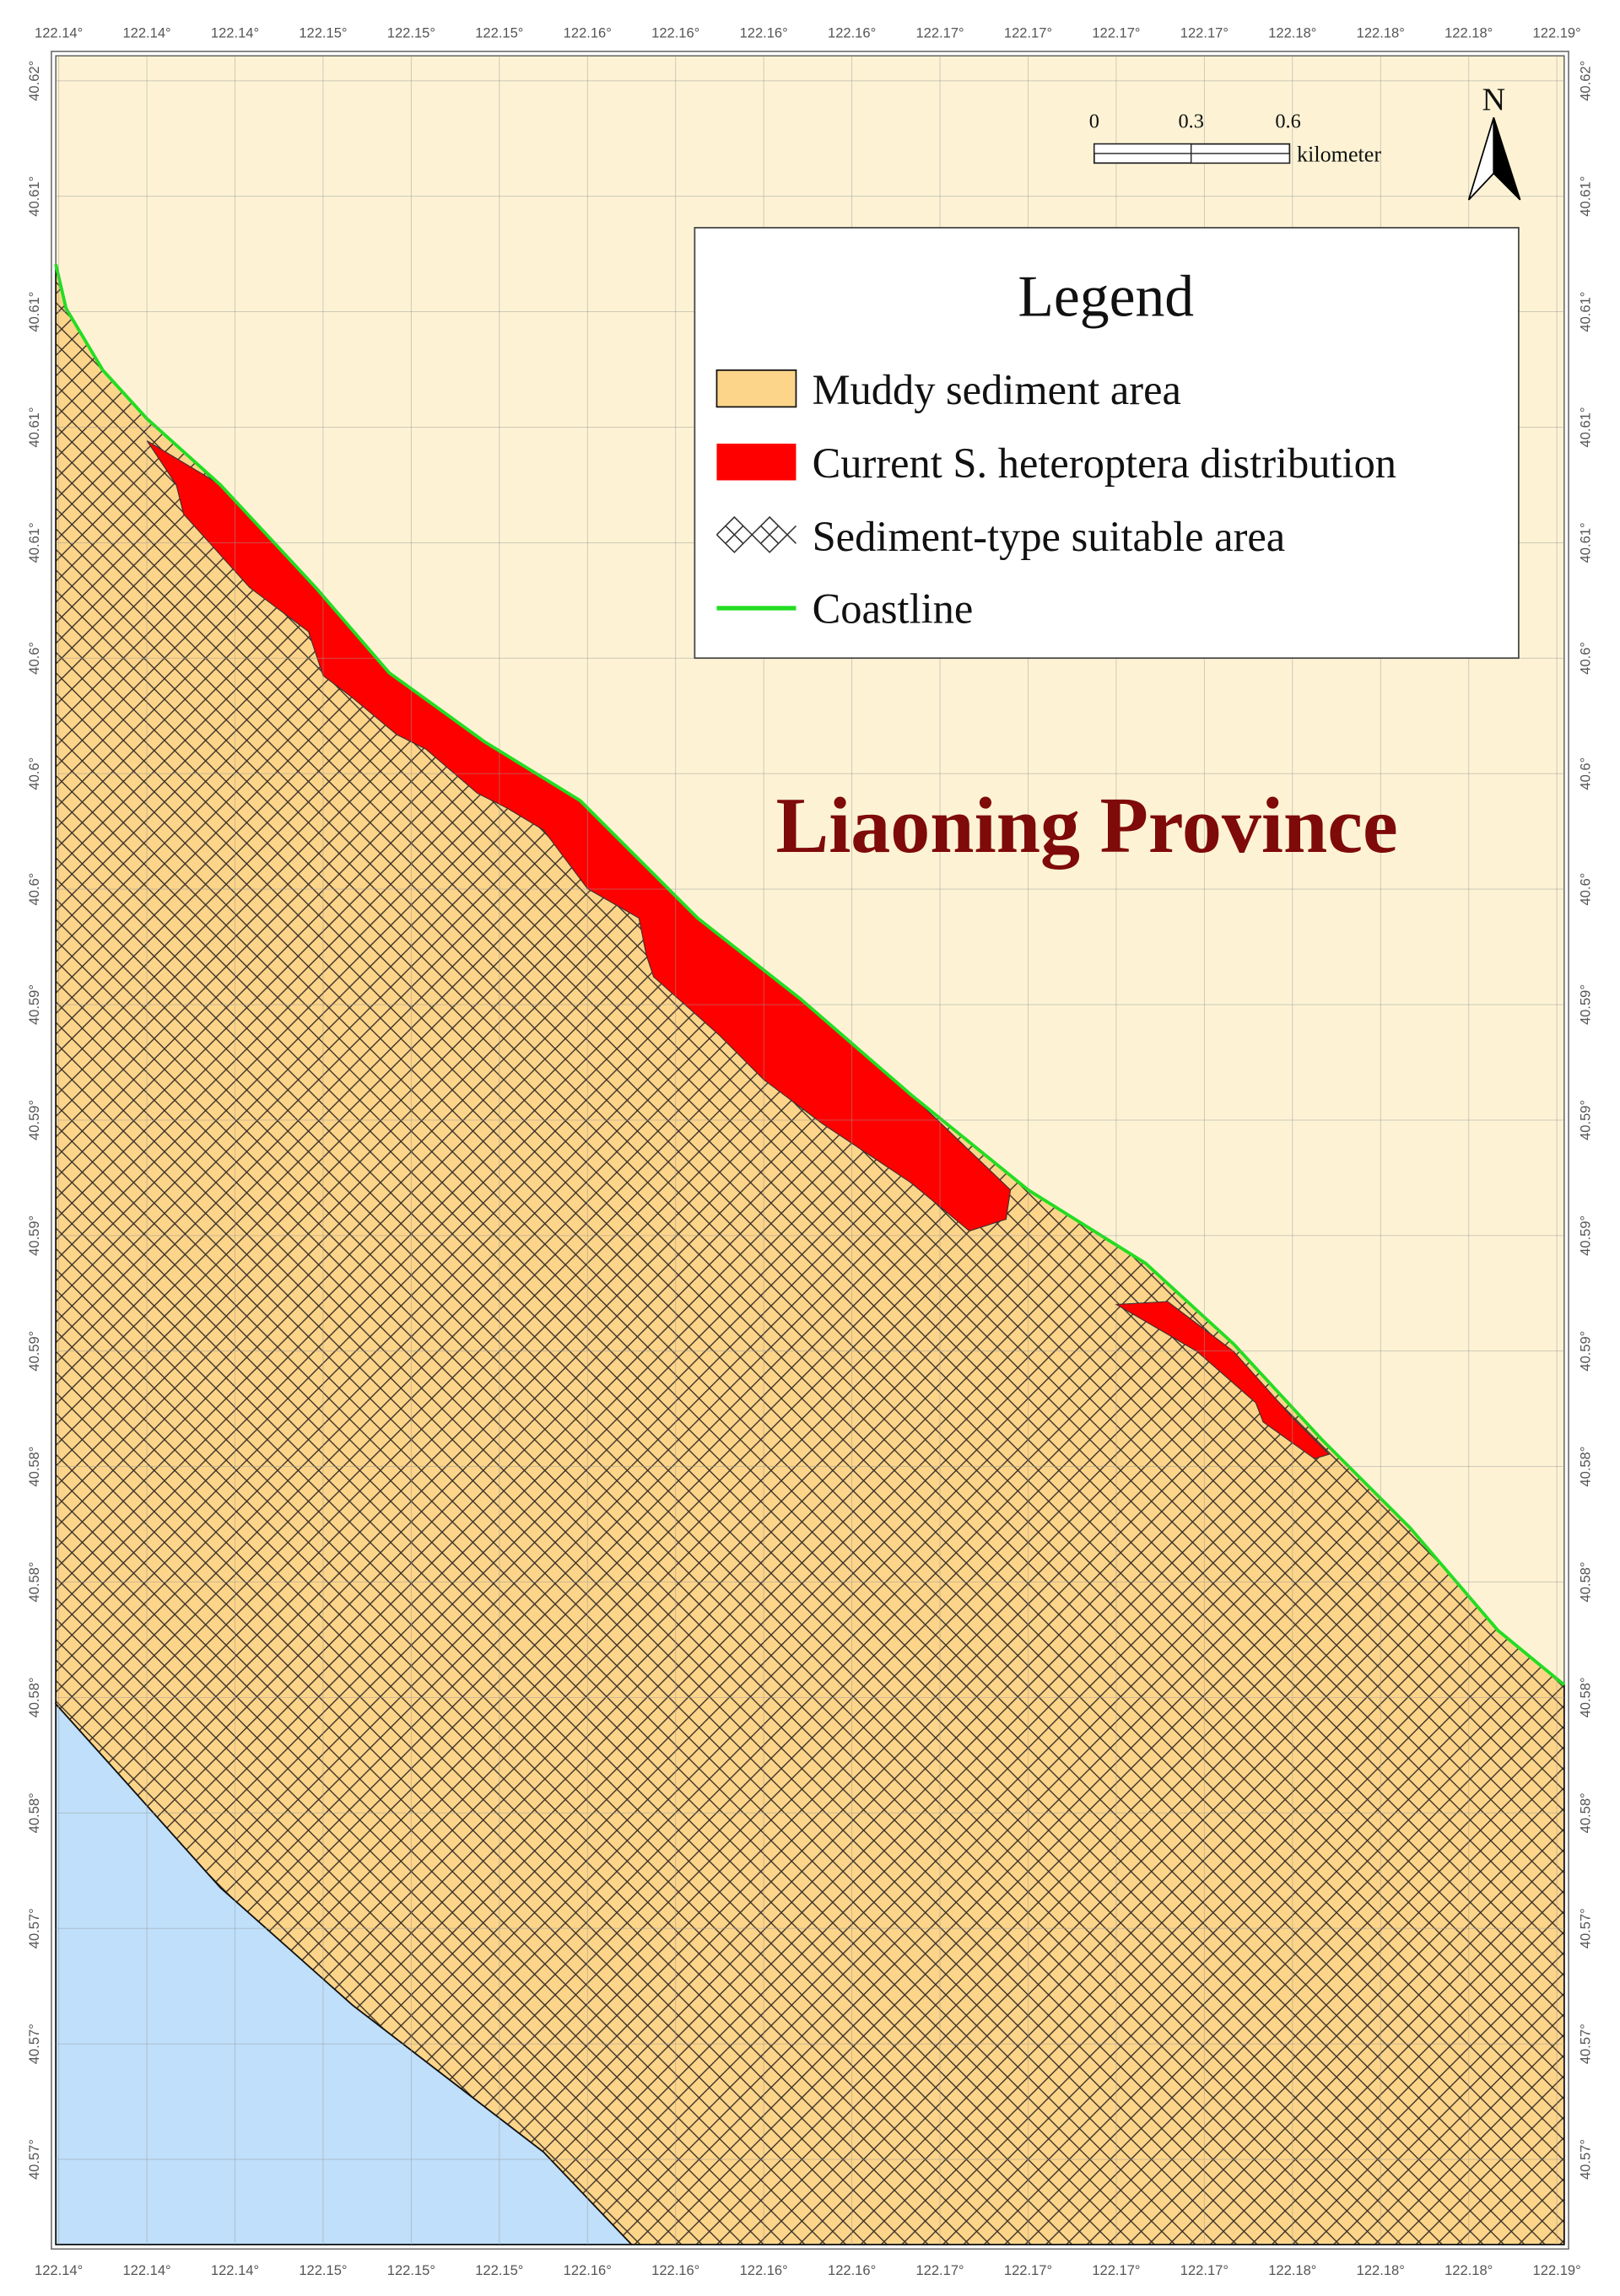 The image size is (1620, 2296). What do you see at coordinates (1087, 826) in the screenshot?
I see `region-label: Liaoning Province` at bounding box center [1087, 826].